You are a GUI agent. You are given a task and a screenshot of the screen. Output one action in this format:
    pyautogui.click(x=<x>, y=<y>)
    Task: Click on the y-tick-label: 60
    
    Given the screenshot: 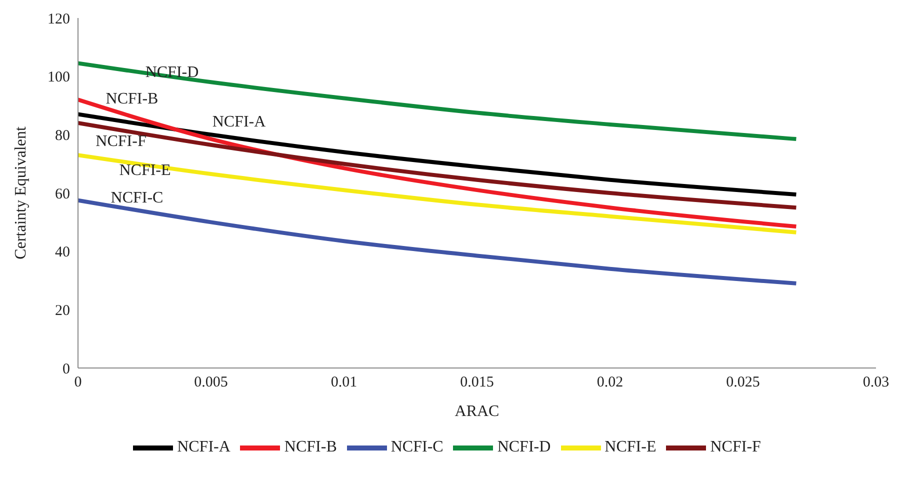 What is the action you would take?
    pyautogui.click(x=62, y=194)
    